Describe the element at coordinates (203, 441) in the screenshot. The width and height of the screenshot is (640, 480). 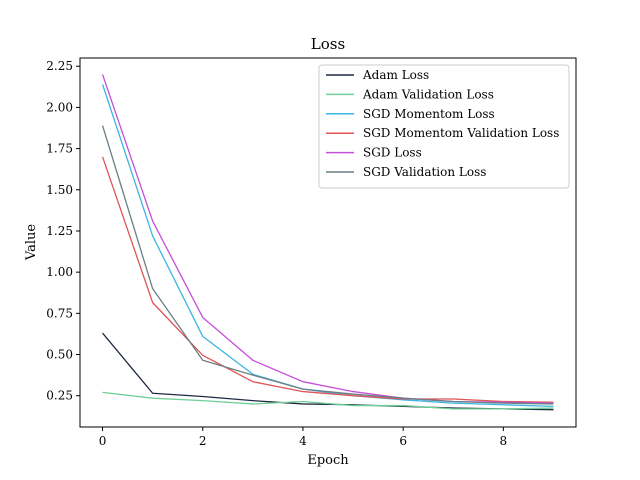
I see `x-tick-label: 2` at that location.